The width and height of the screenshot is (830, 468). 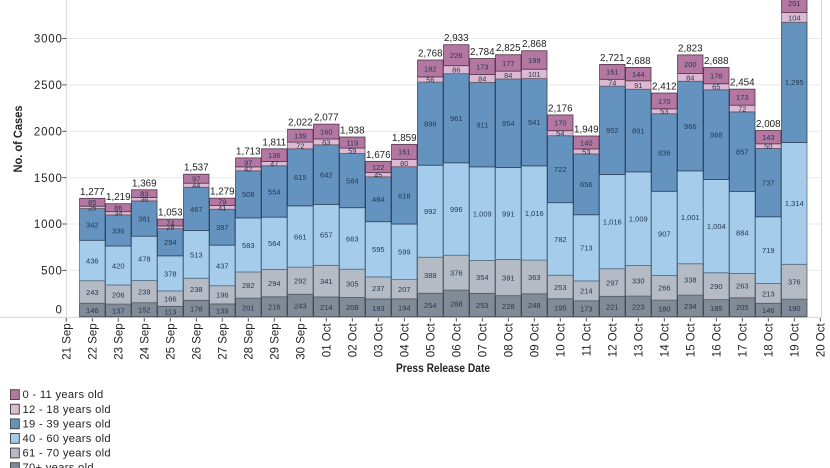 I want to click on svg-text: 2,768, so click(x=430, y=54).